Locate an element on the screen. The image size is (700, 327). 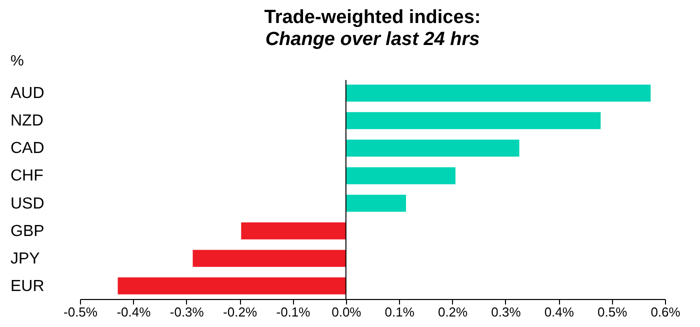
chart-subtitle: Change over last 24 hrs is located at coordinates (372, 39).